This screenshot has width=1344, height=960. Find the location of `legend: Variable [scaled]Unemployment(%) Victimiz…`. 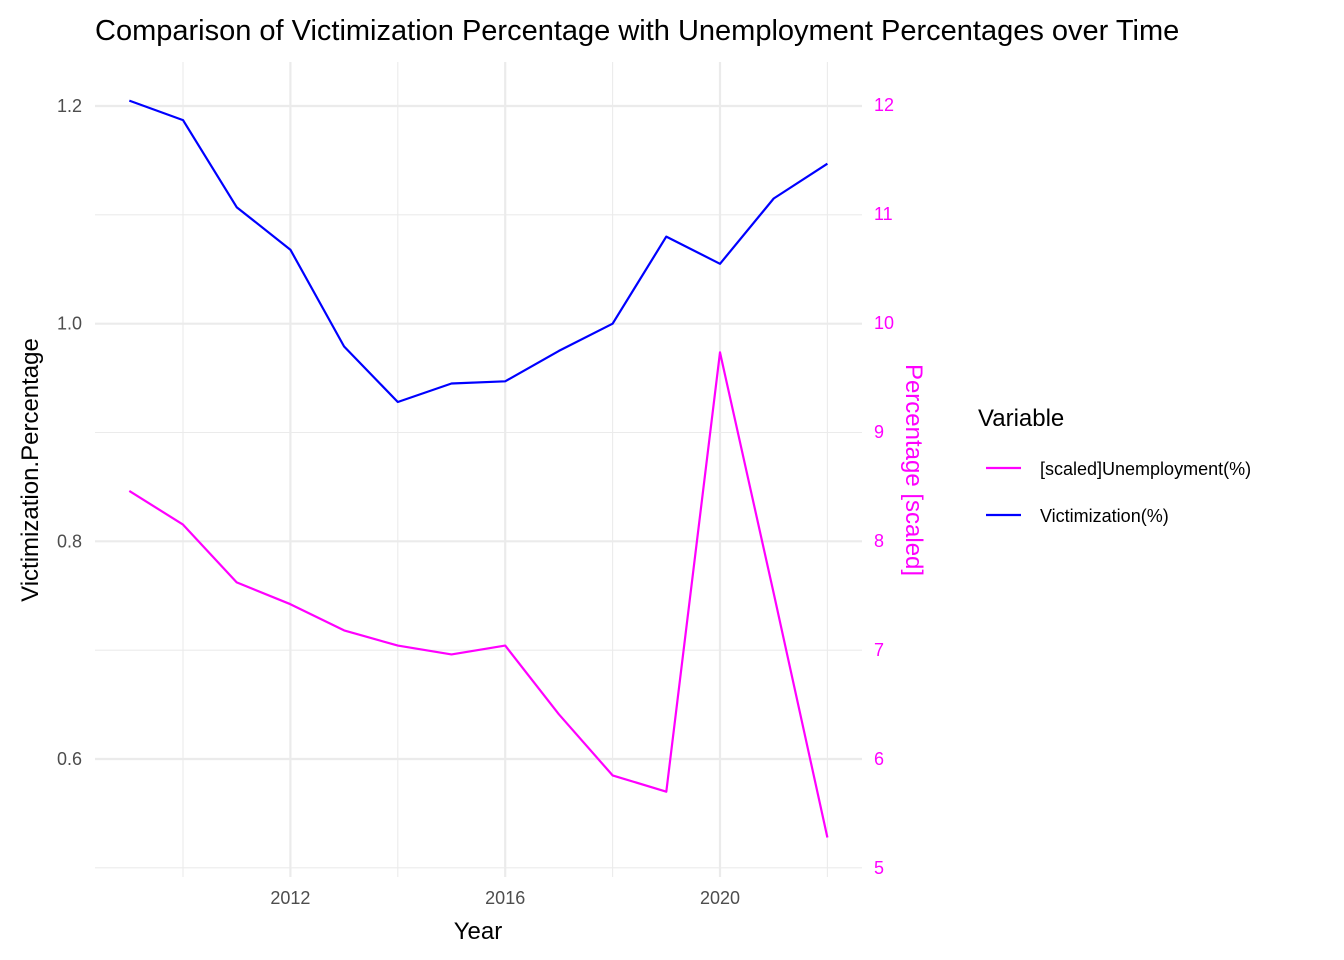

legend: Variable [scaled]Unemployment(%) Victimiz… is located at coordinates (1114, 465).